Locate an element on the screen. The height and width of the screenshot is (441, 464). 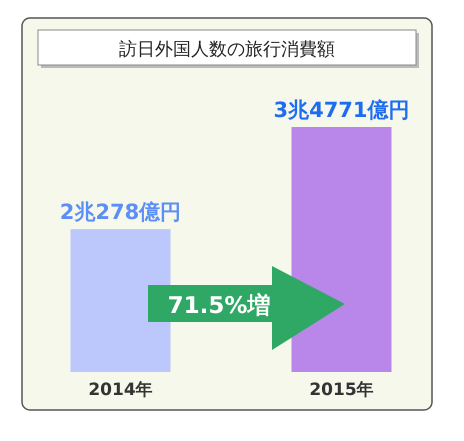
chart-title: 訪日外国人数の旅行消費額 is located at coordinates (227, 49).